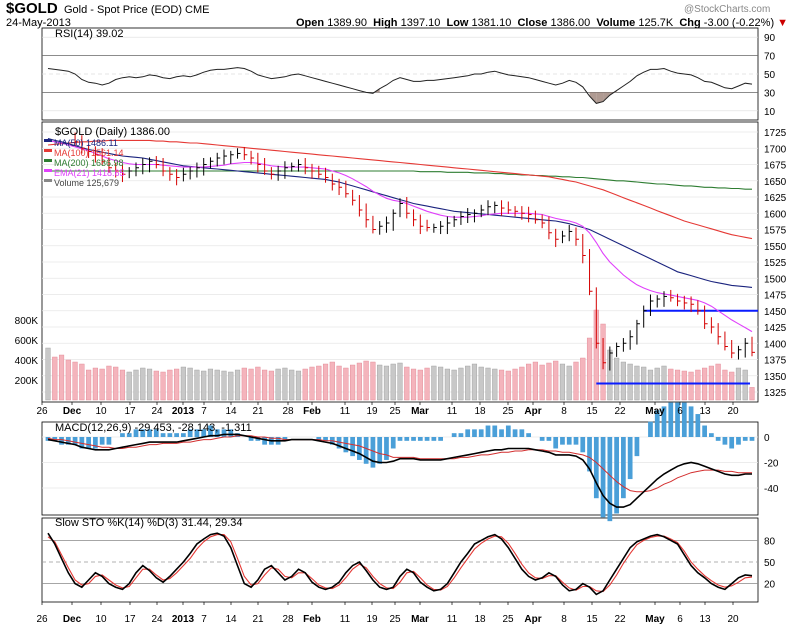 The image size is (800, 628). Describe the element at coordinates (620, 619) in the screenshot. I see `x-tick-label: 22` at that location.